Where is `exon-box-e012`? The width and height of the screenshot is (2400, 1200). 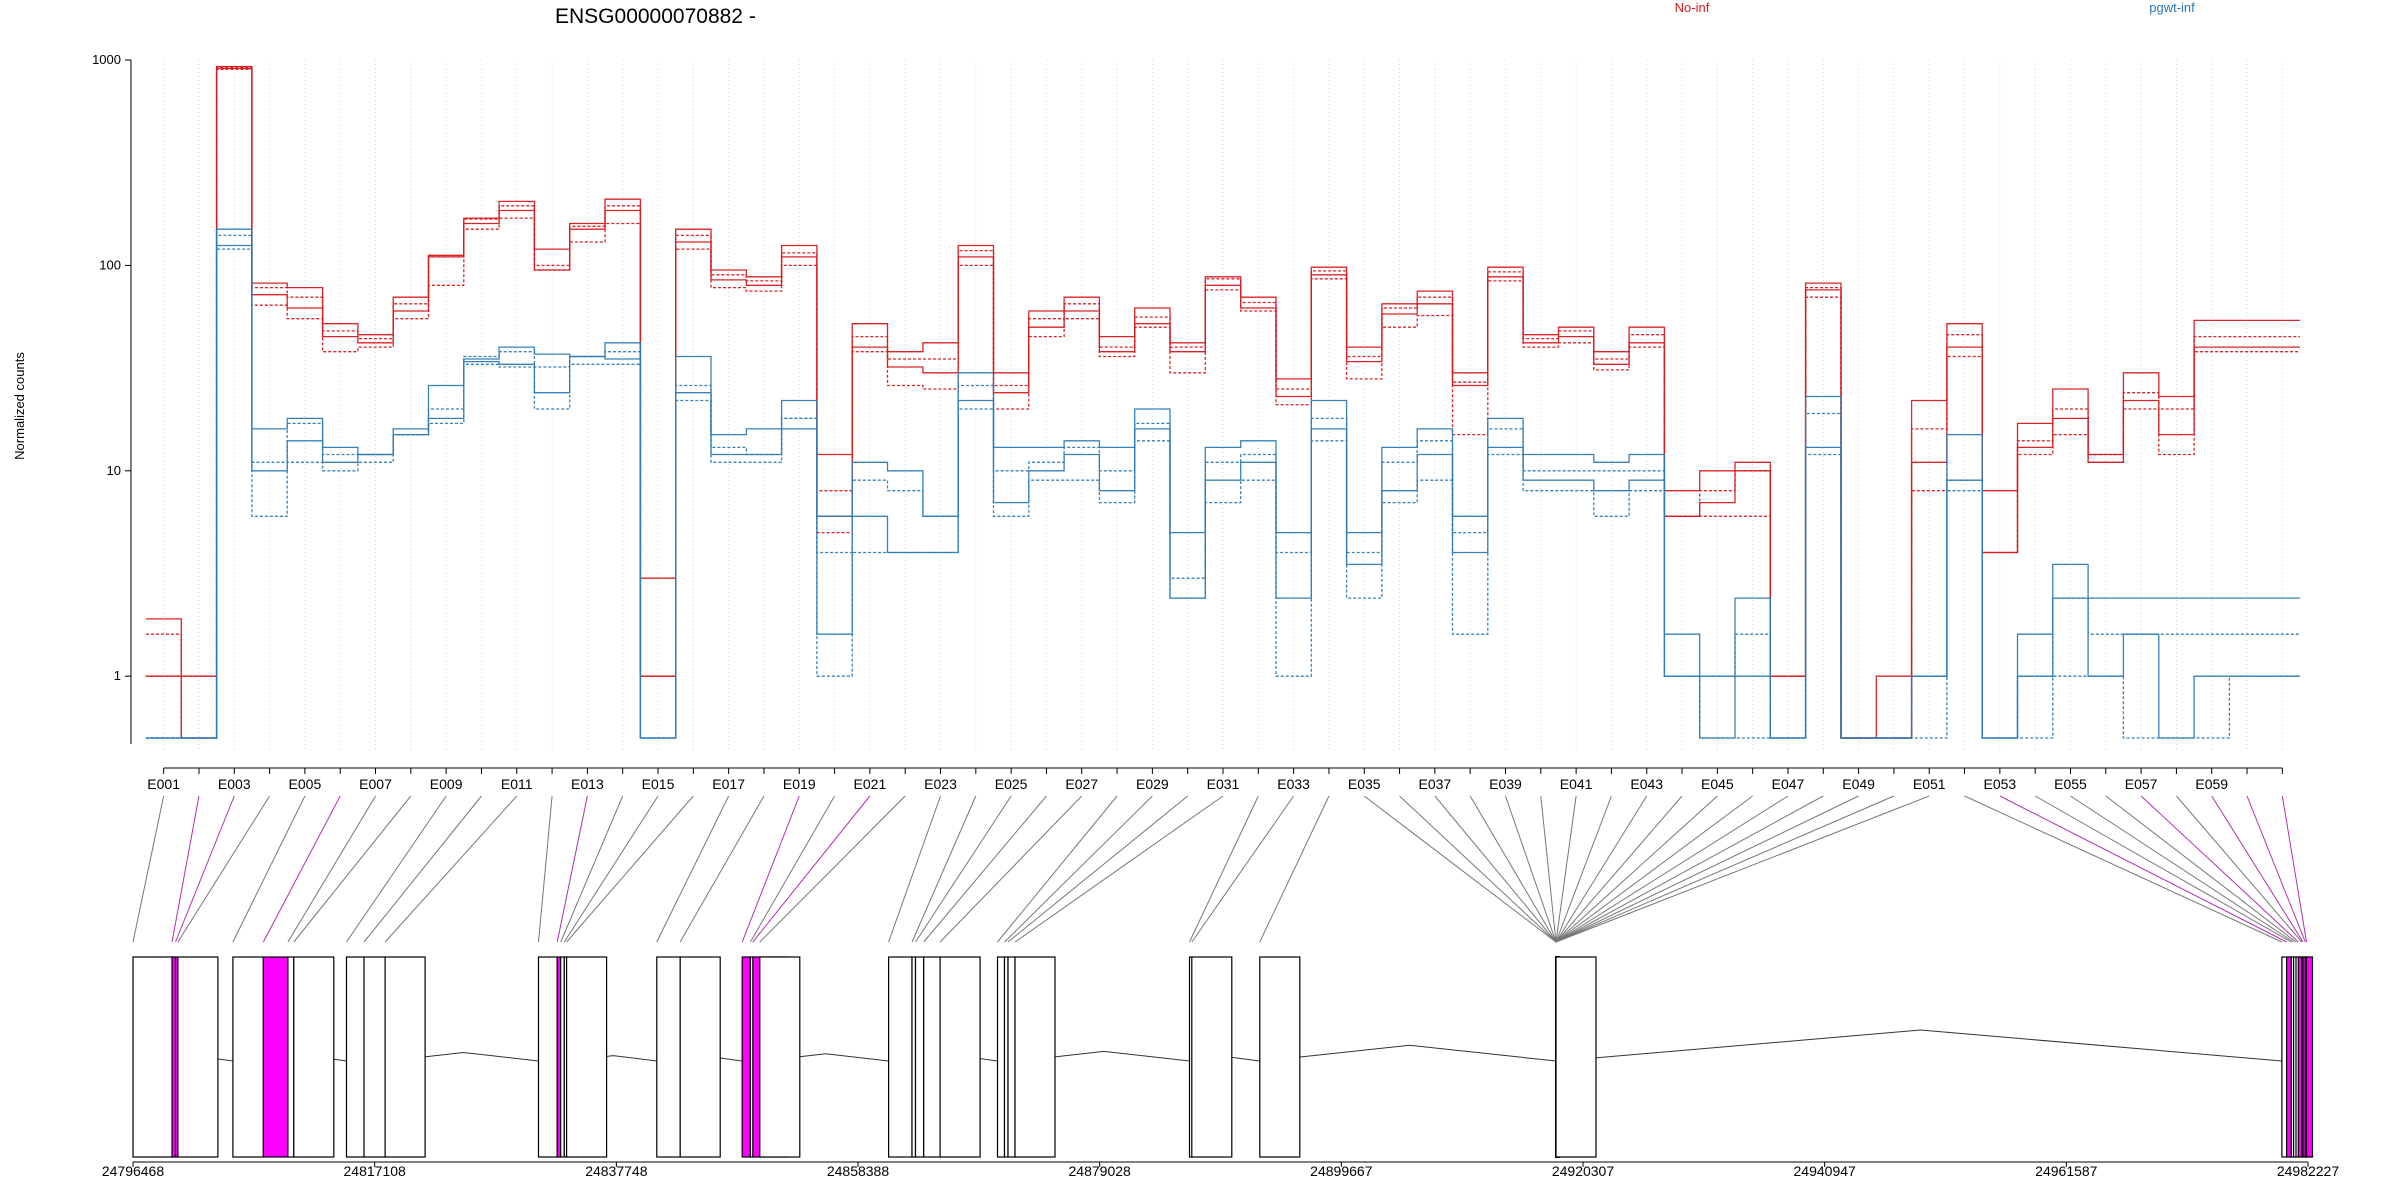
exon-box-e012 is located at coordinates (547, 1057).